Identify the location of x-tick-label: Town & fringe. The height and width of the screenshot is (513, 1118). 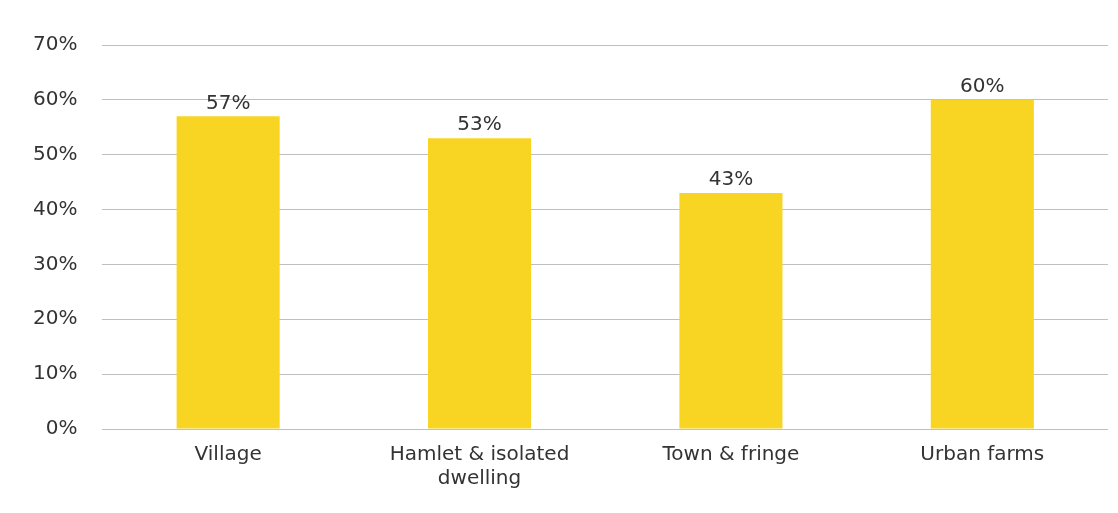
(730, 453).